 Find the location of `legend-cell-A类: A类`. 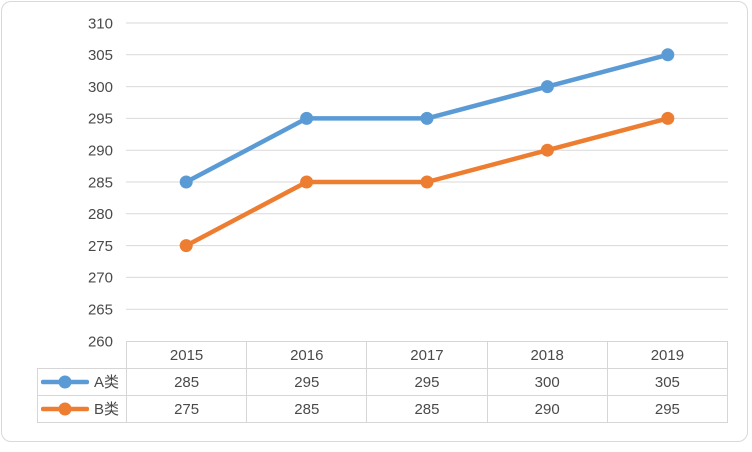

legend-cell-A类: A类 is located at coordinates (82, 382).